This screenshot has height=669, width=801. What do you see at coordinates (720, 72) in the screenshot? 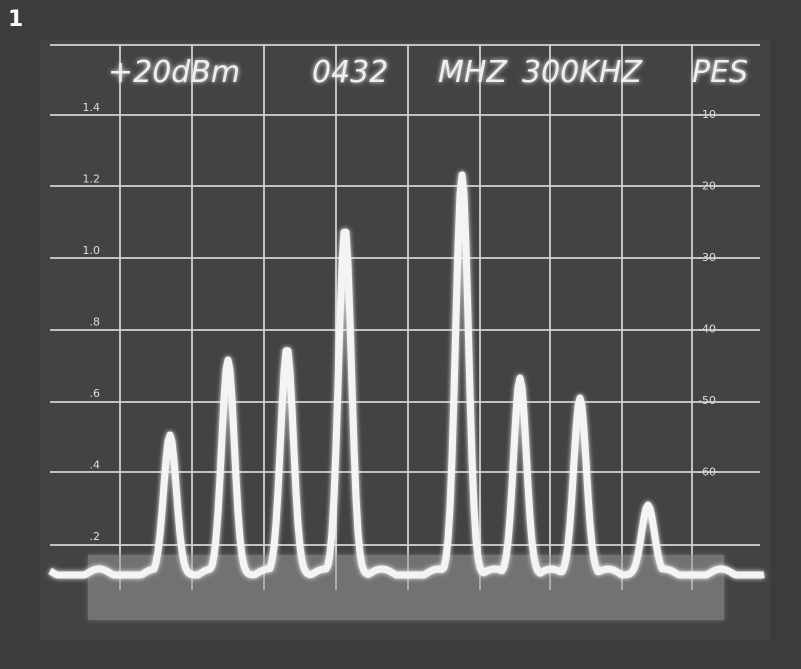
I see `mode: PES` at bounding box center [720, 72].